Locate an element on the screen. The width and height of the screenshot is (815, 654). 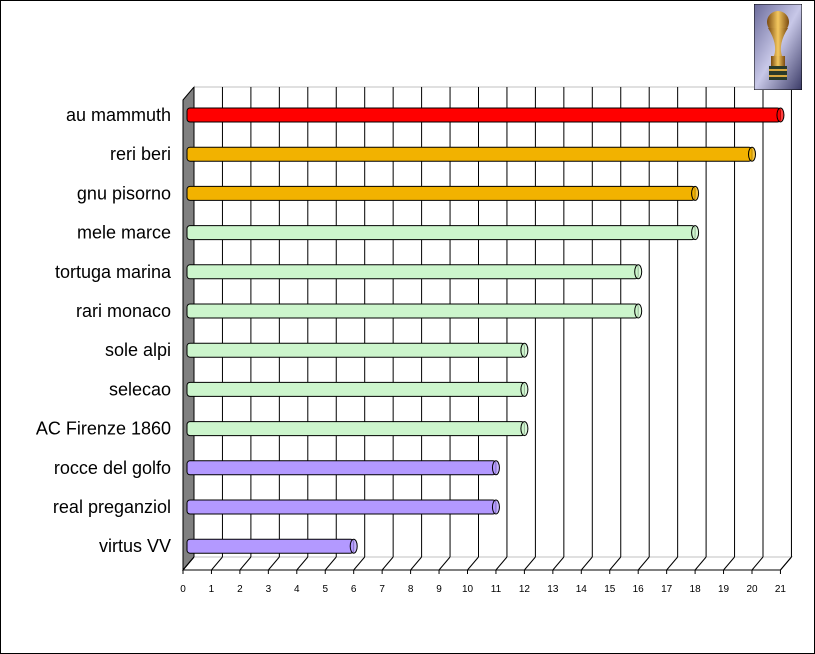
x-tick-label: 5 is located at coordinates (325, 589).